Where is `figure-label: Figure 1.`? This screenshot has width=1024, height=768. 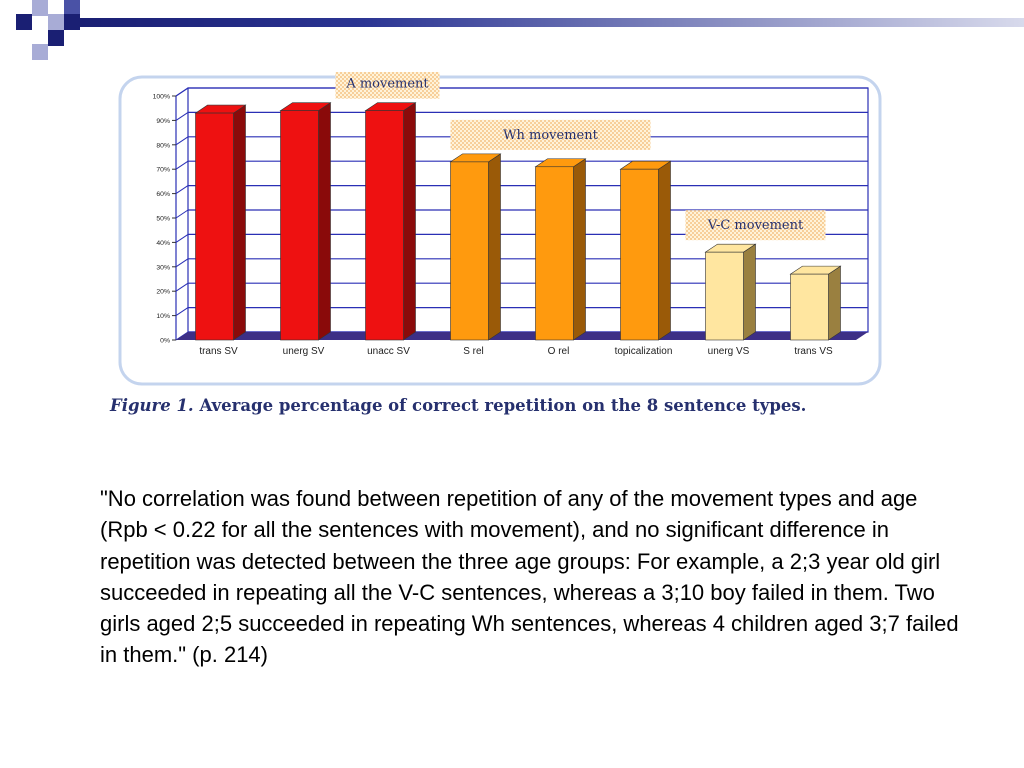
figure-label: Figure 1. is located at coordinates (152, 405).